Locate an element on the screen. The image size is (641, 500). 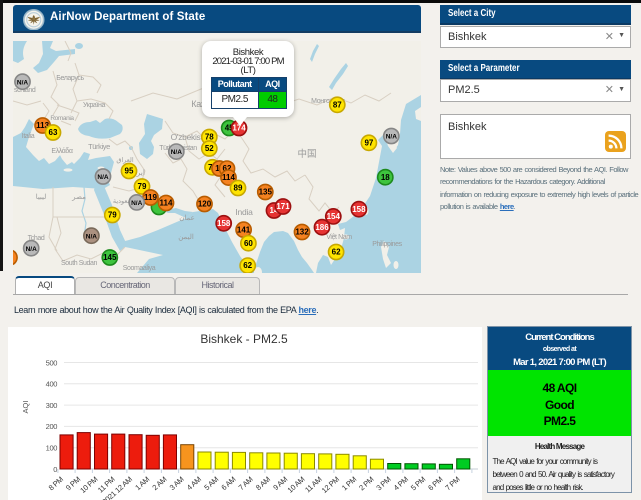
svg-text: Türkiye is located at coordinates (99, 146).